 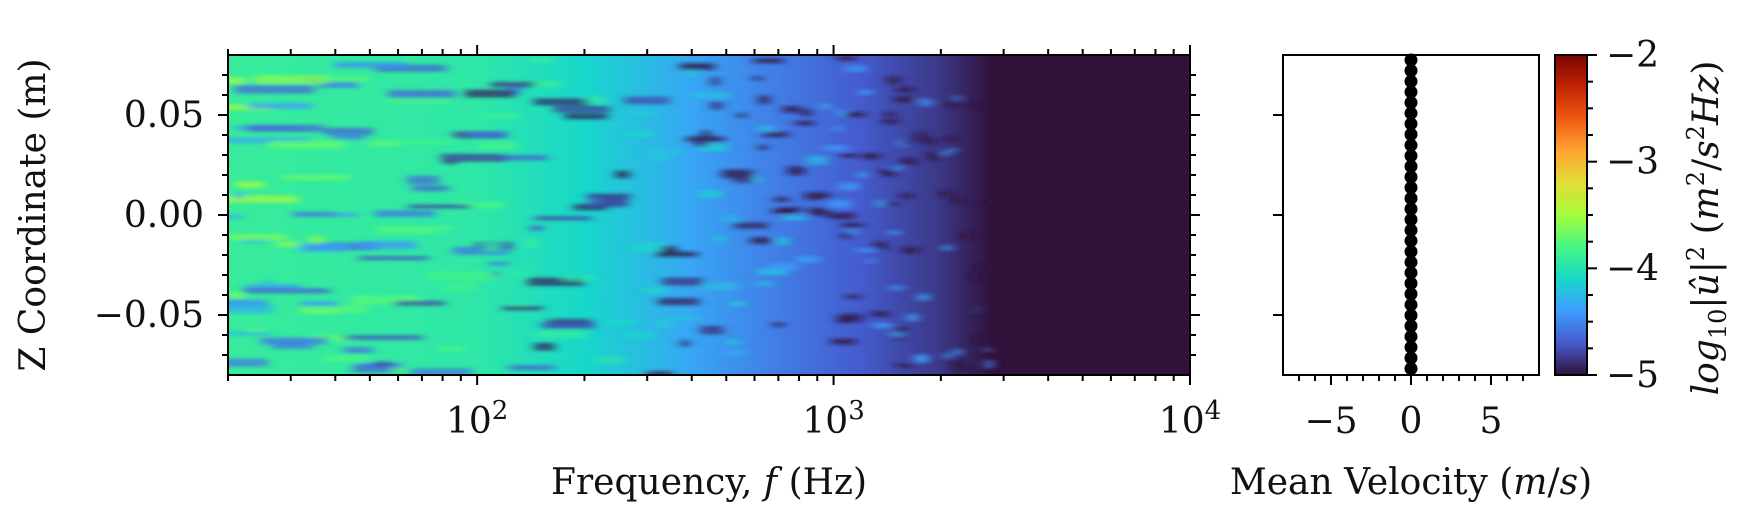 I want to click on velocity-series, so click(x=1411, y=214).